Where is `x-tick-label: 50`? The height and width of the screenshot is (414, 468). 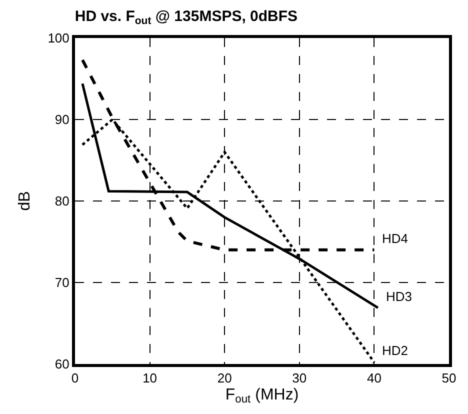 x-tick-label: 50 is located at coordinates (449, 378).